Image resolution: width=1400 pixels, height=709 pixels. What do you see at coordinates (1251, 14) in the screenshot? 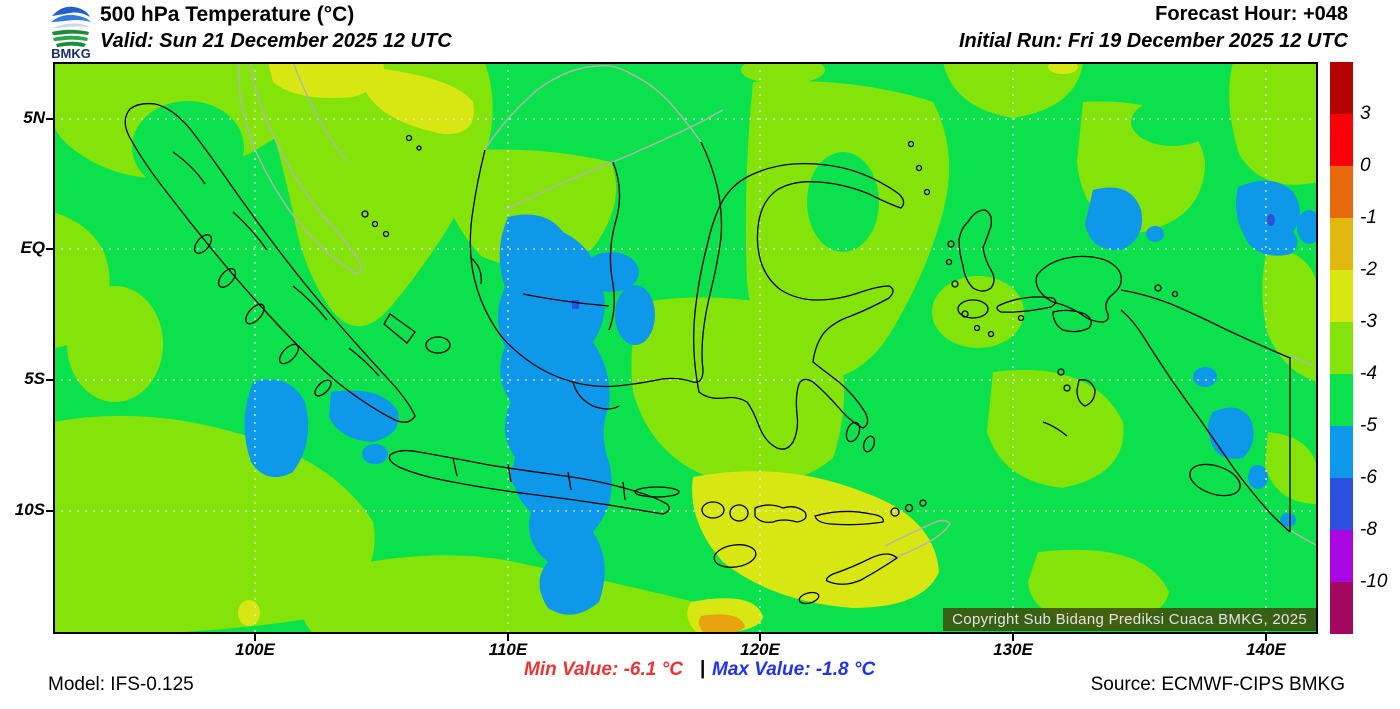
I see `forecast-hour: Forecast Hour: +048` at bounding box center [1251, 14].